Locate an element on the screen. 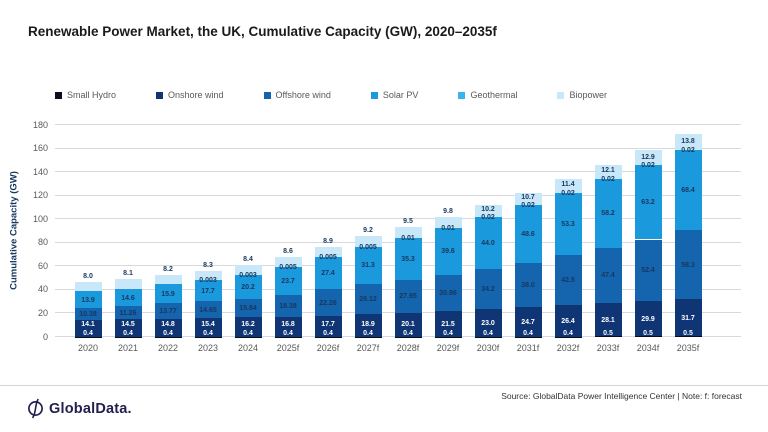 This screenshot has width=768, height=432. bar-segment-offshore-wind-2023 is located at coordinates (208, 310).